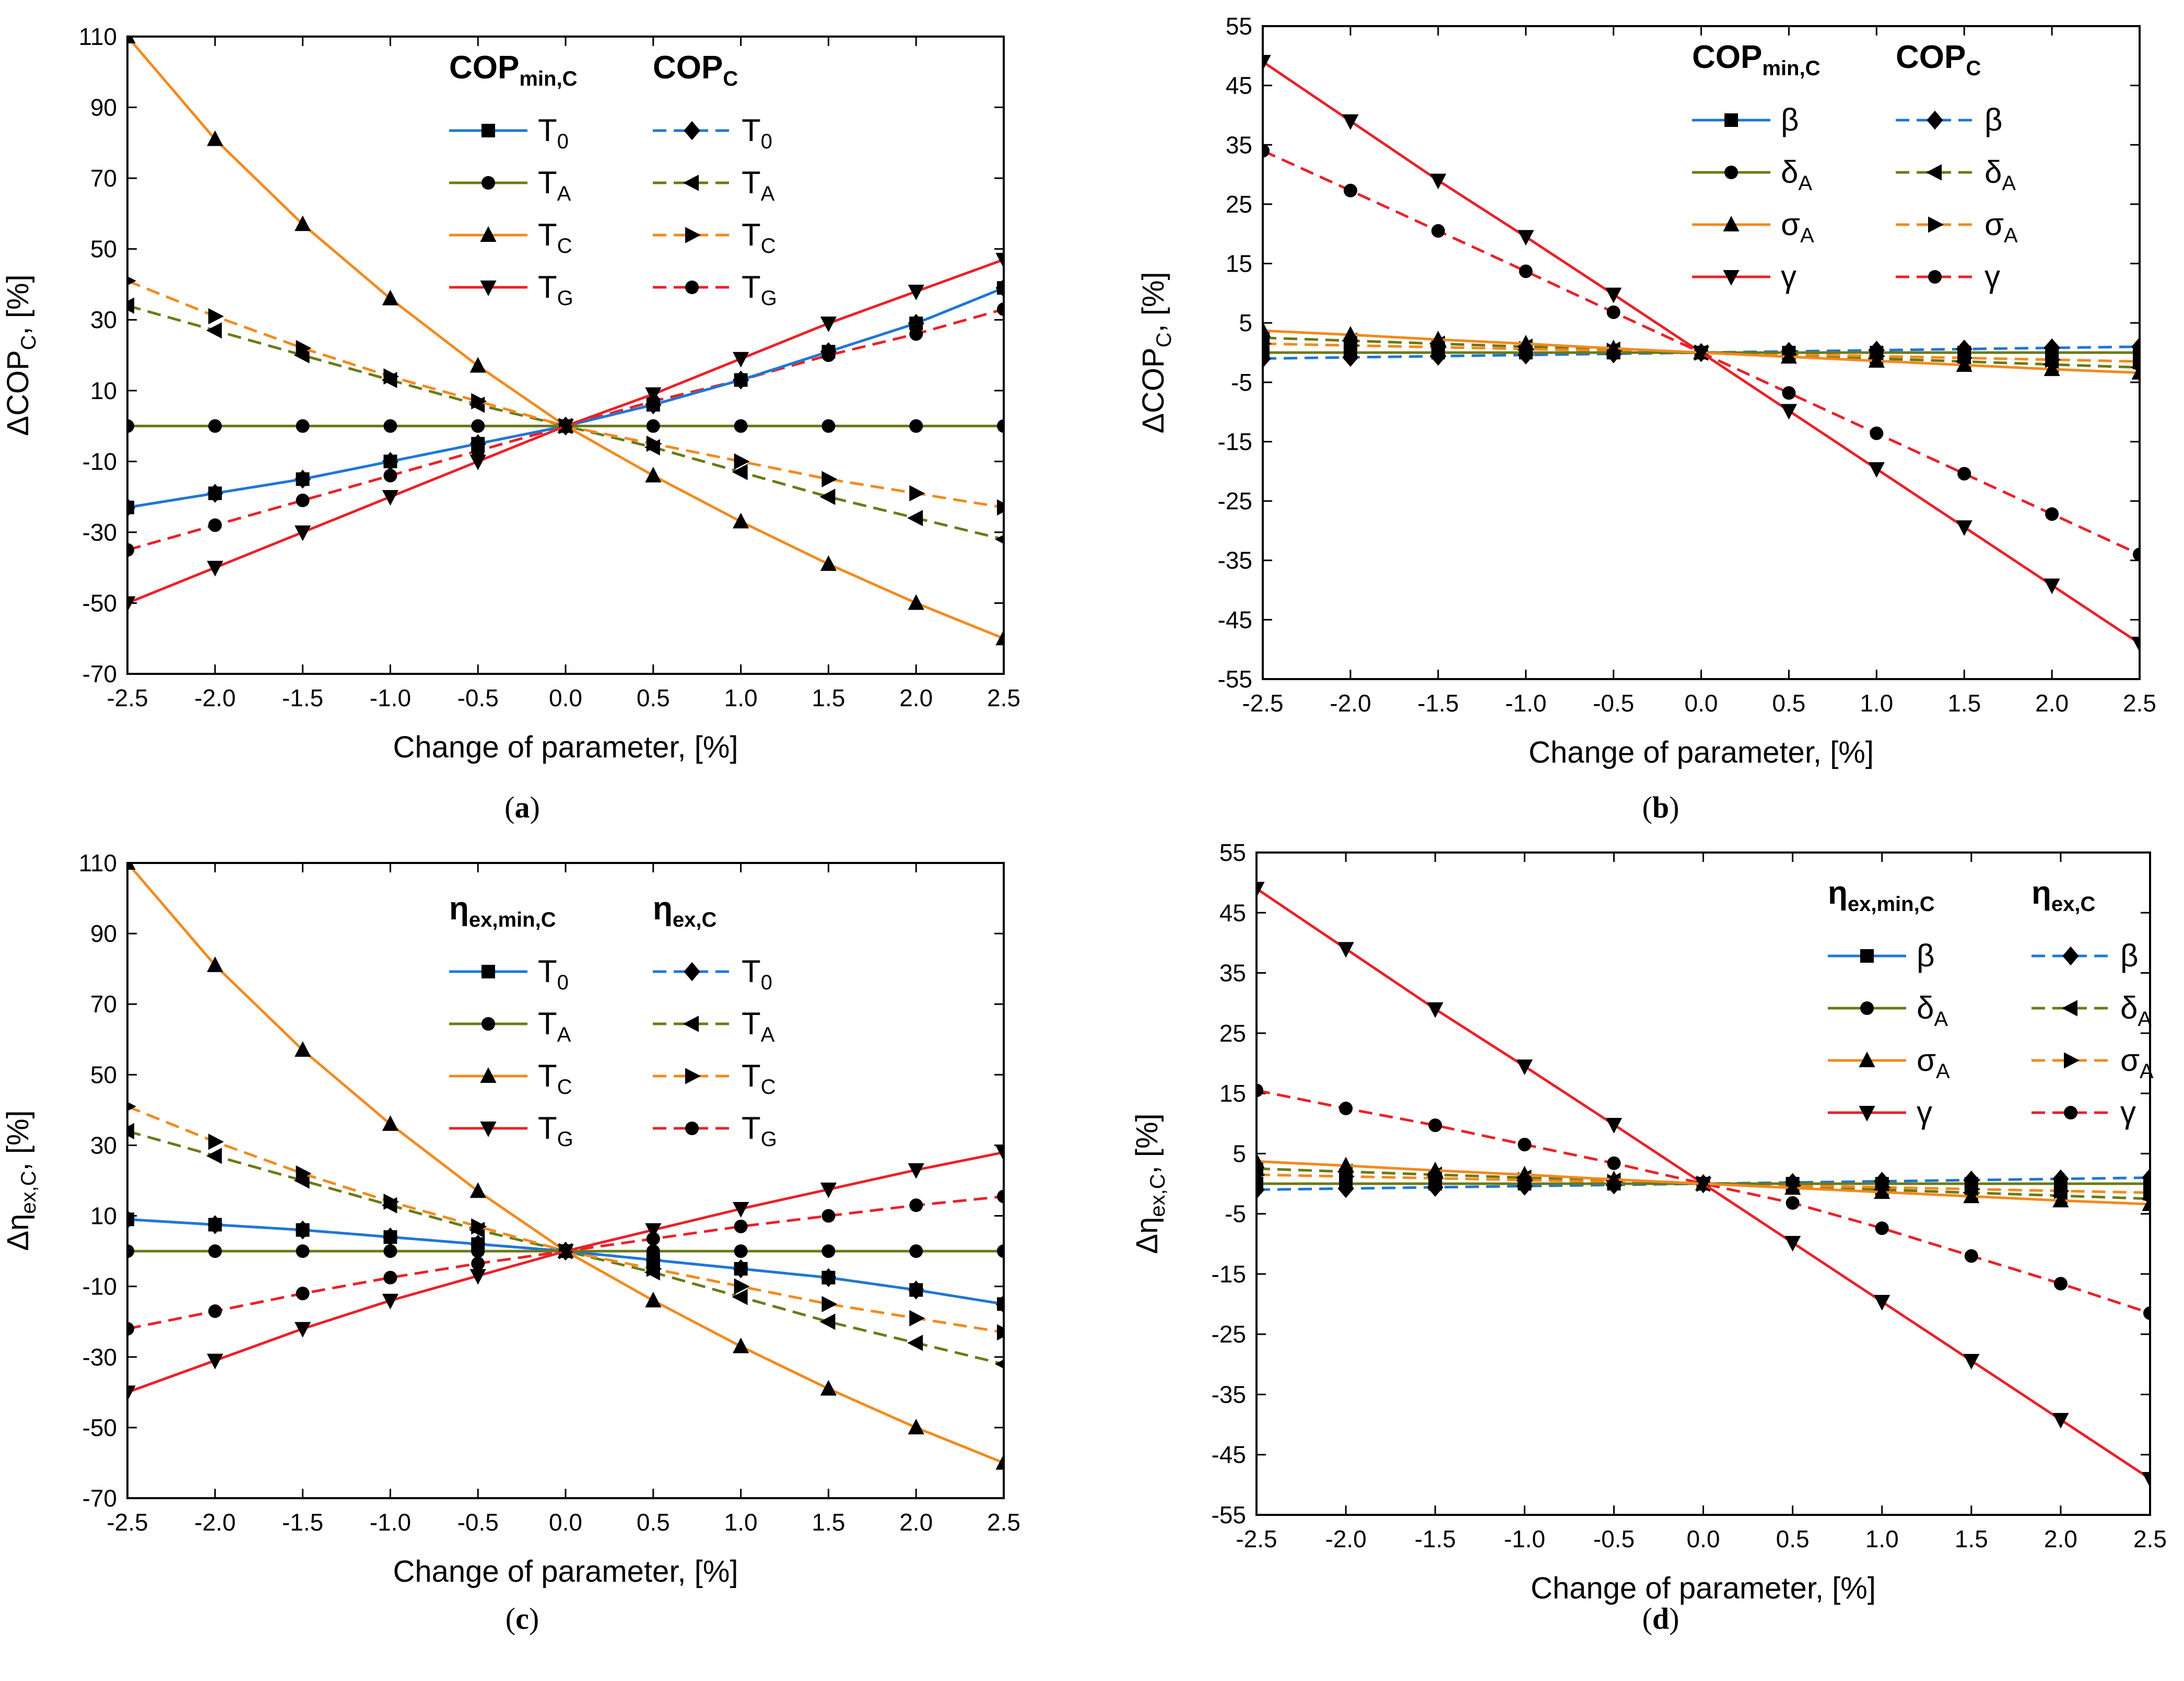 The height and width of the screenshot is (1681, 2184). What do you see at coordinates (1525, 703) in the screenshot?
I see `x-tick-label: -1.0` at bounding box center [1525, 703].